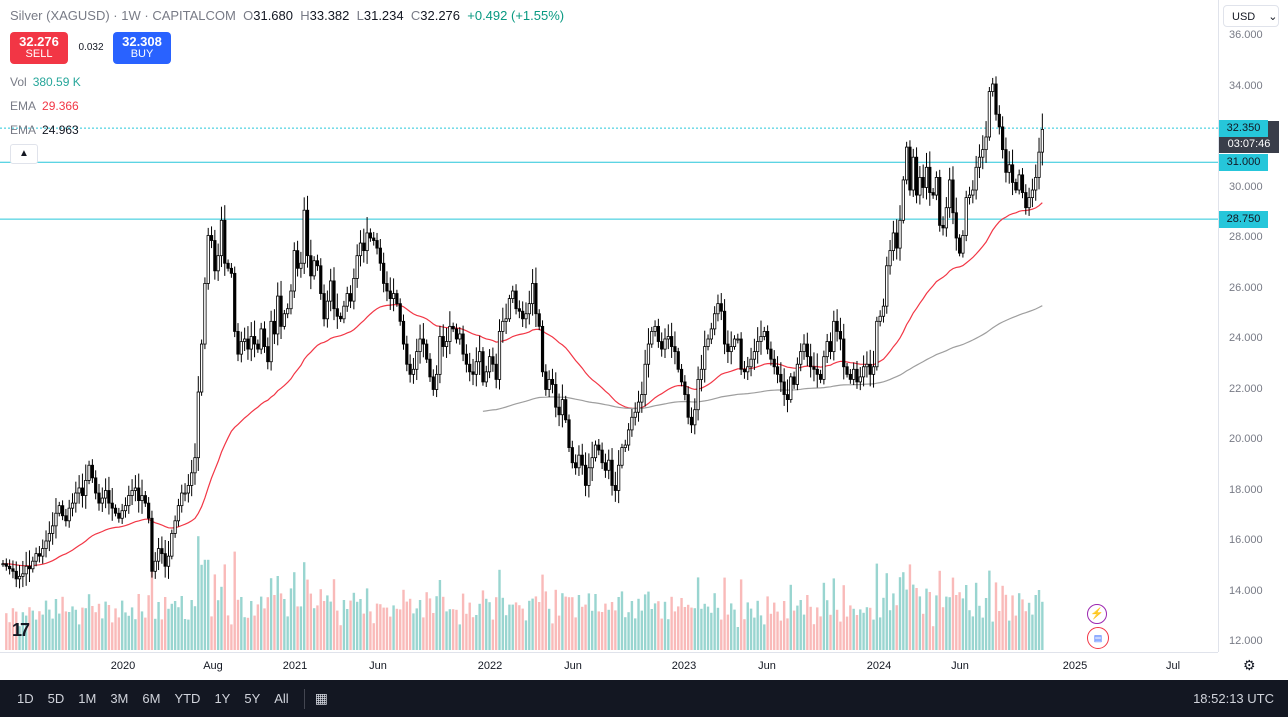  What do you see at coordinates (1097, 614) in the screenshot?
I see `lightning-icon: ⚡` at bounding box center [1097, 614].